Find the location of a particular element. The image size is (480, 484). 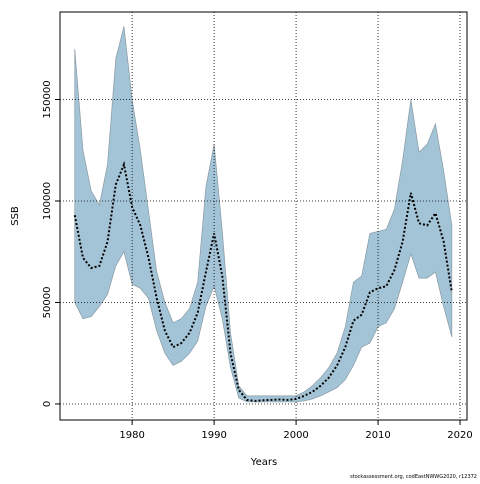

y-tick-label: 100000 is located at coordinates (47, 201).